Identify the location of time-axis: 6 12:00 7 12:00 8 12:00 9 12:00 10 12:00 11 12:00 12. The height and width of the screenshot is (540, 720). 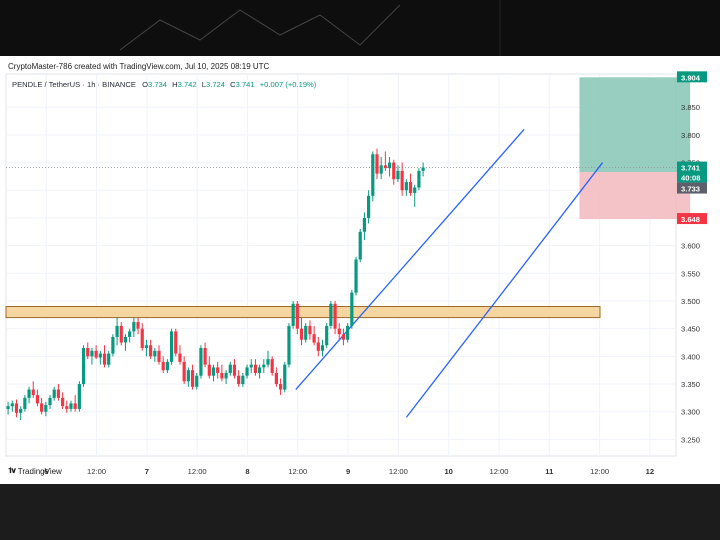
(349, 471).